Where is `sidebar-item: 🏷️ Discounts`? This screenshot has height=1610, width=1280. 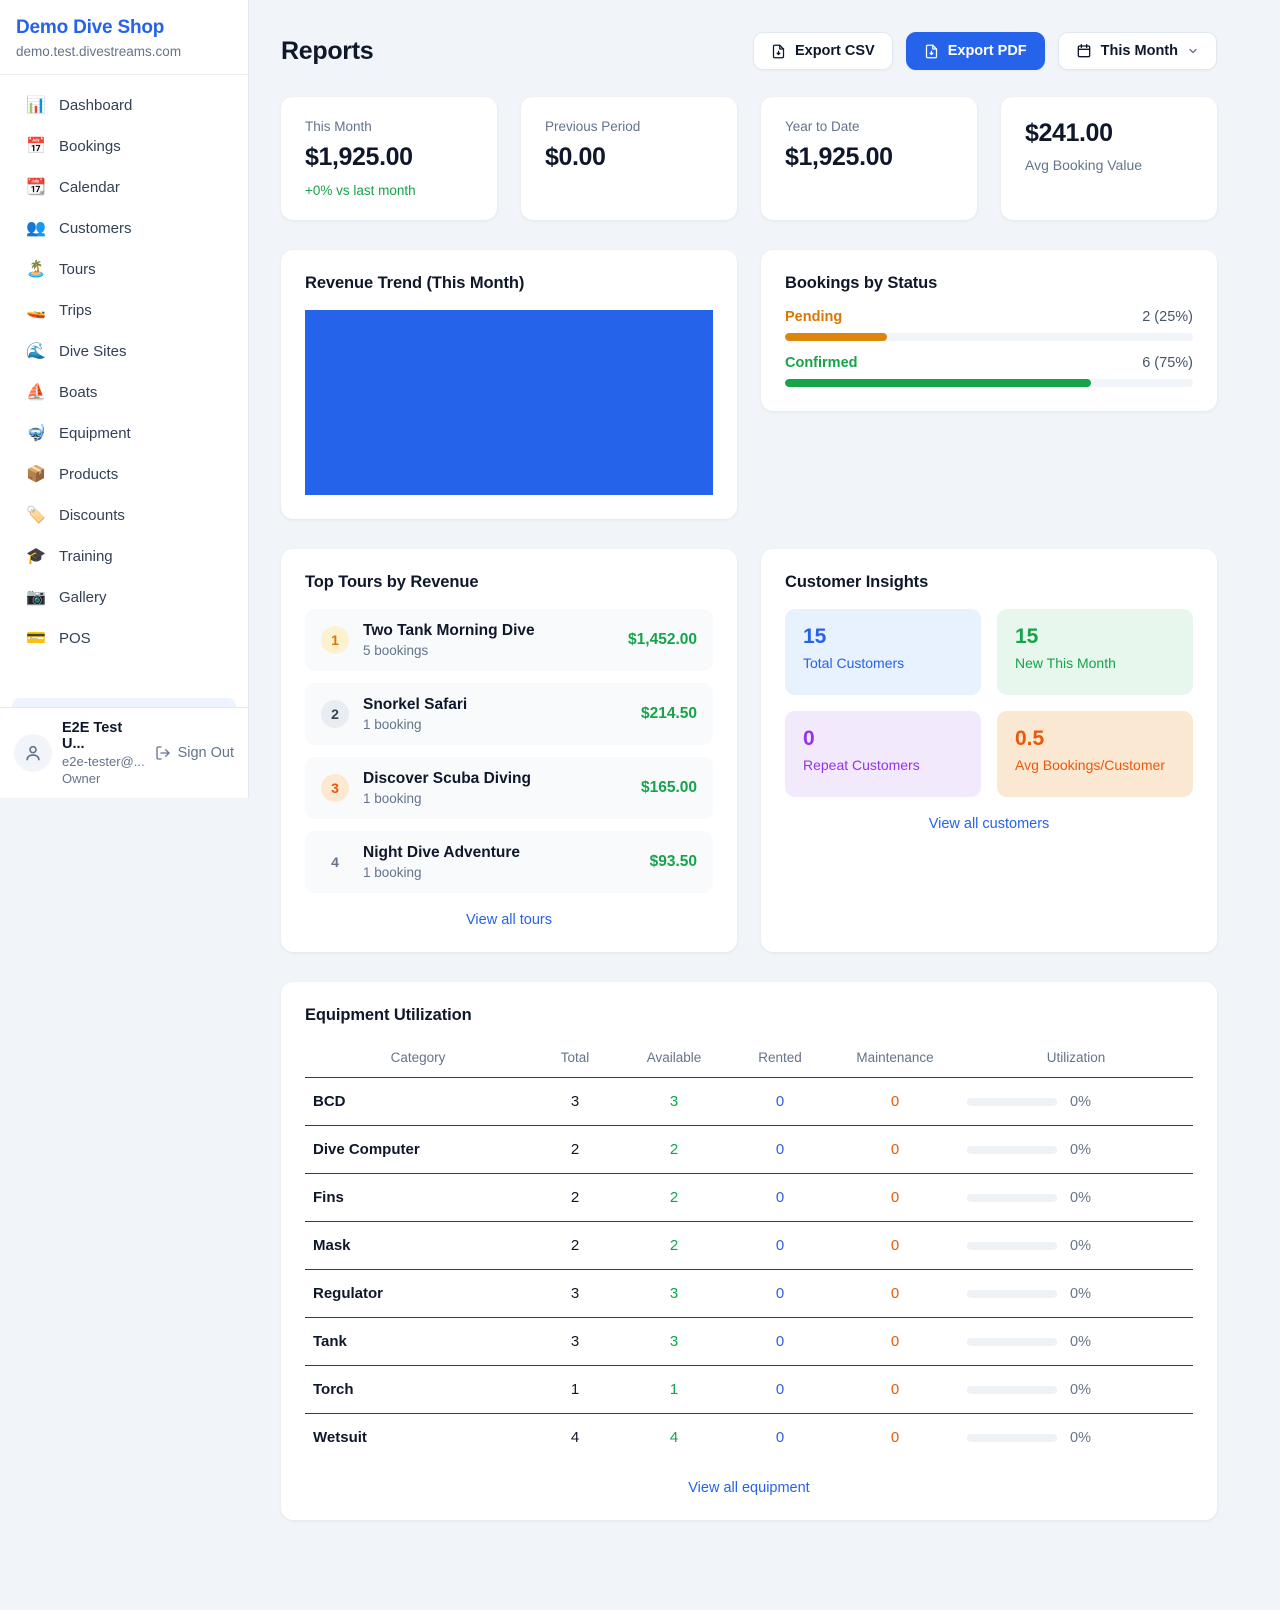 sidebar-item: 🏷️ Discounts is located at coordinates (124, 515).